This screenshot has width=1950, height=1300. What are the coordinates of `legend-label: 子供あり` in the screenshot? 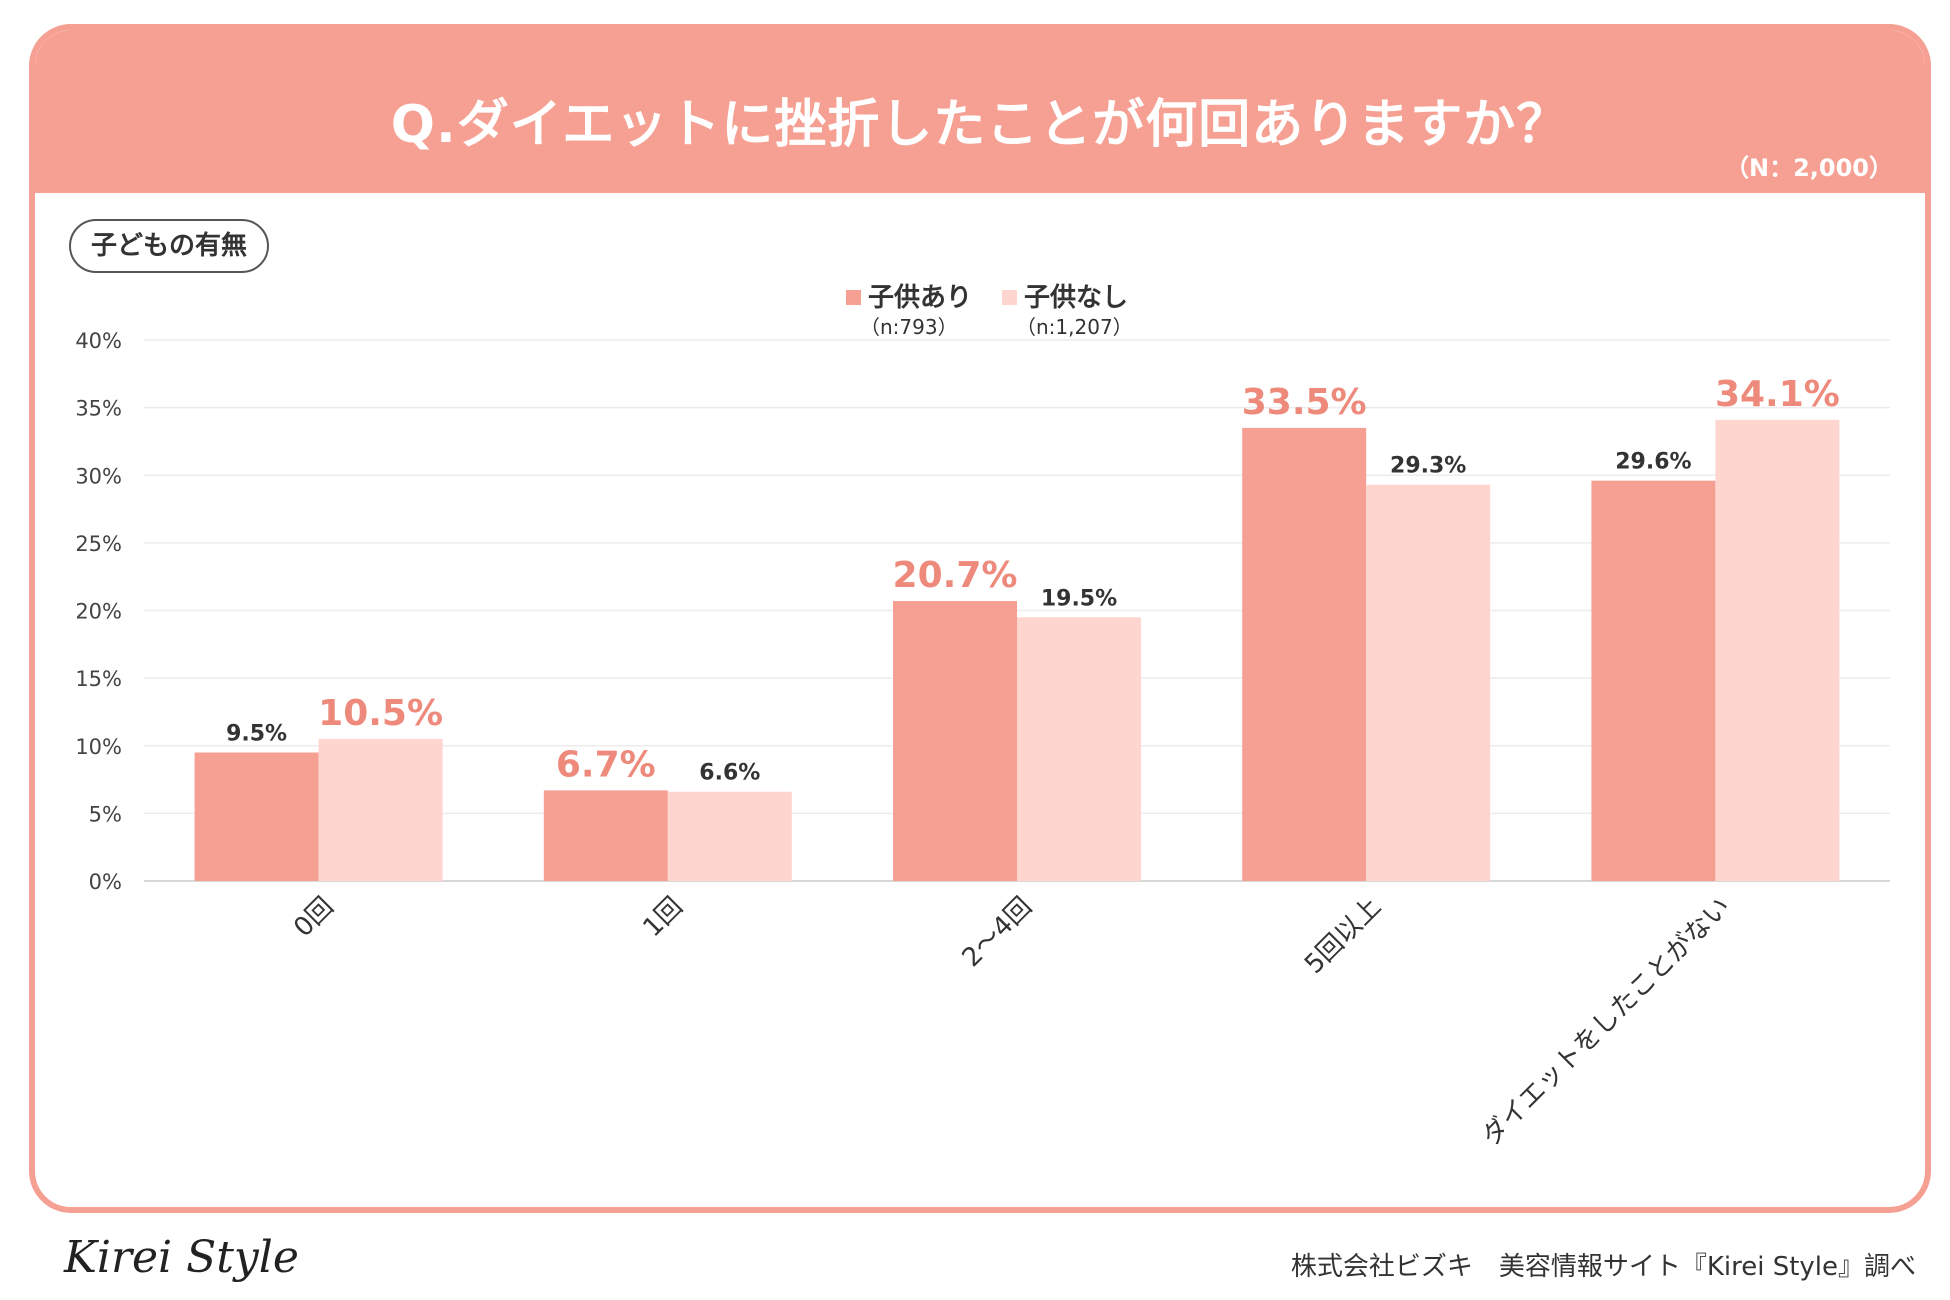 It's located at (920, 298).